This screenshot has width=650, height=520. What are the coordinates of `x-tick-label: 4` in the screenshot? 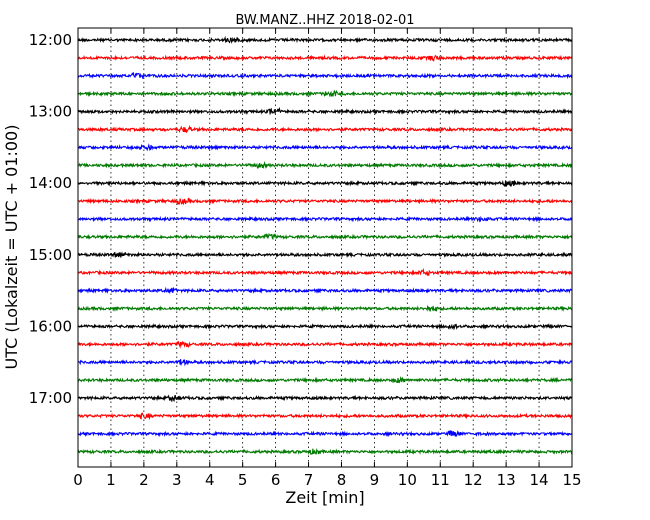 It's located at (210, 480).